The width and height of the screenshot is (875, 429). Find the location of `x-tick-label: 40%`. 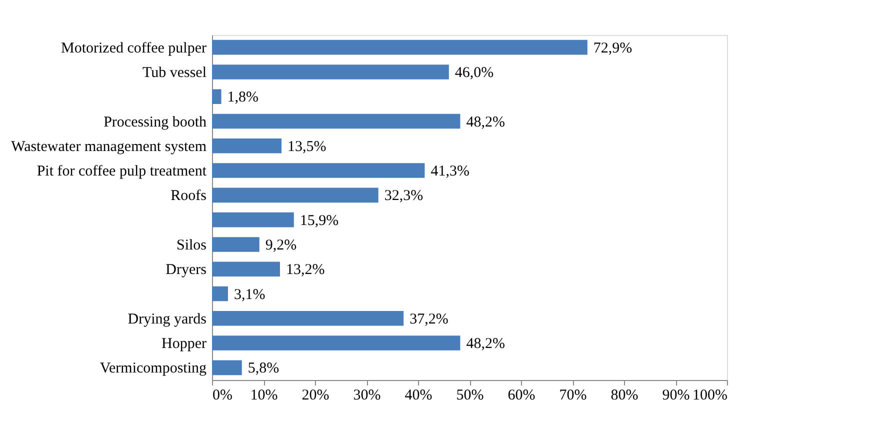

x-tick-label: 40% is located at coordinates (418, 396).